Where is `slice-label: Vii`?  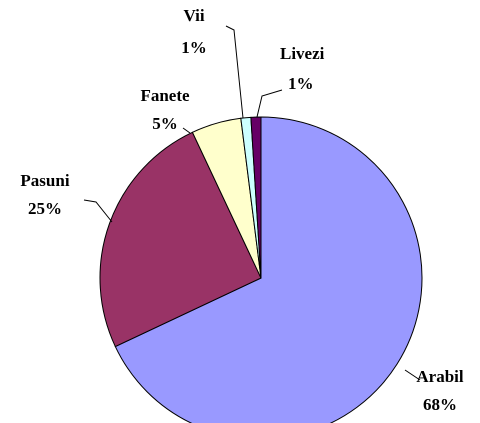 slice-label: Vii is located at coordinates (193, 15).